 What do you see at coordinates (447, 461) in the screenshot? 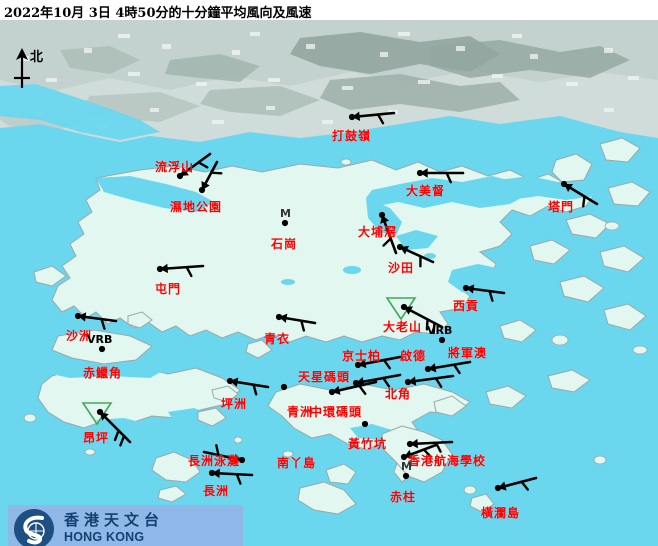
I see `station-label-26: 香港航海學校` at bounding box center [447, 461].